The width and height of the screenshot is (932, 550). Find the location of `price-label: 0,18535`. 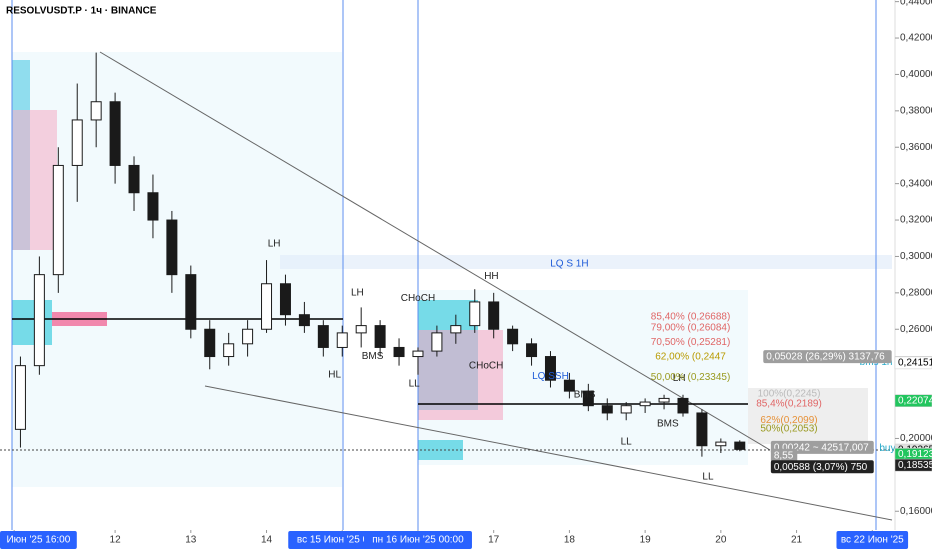

price-label: 0,18535 is located at coordinates (915, 465).